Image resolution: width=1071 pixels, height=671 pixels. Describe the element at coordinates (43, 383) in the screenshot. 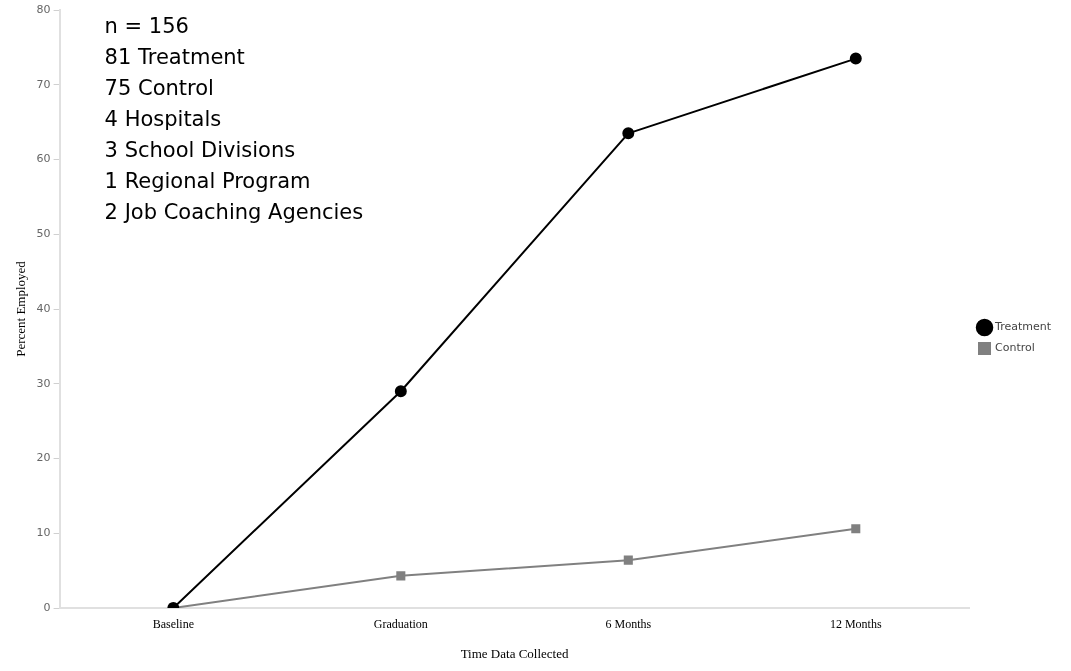

I see `y-tick-label: 30` at that location.